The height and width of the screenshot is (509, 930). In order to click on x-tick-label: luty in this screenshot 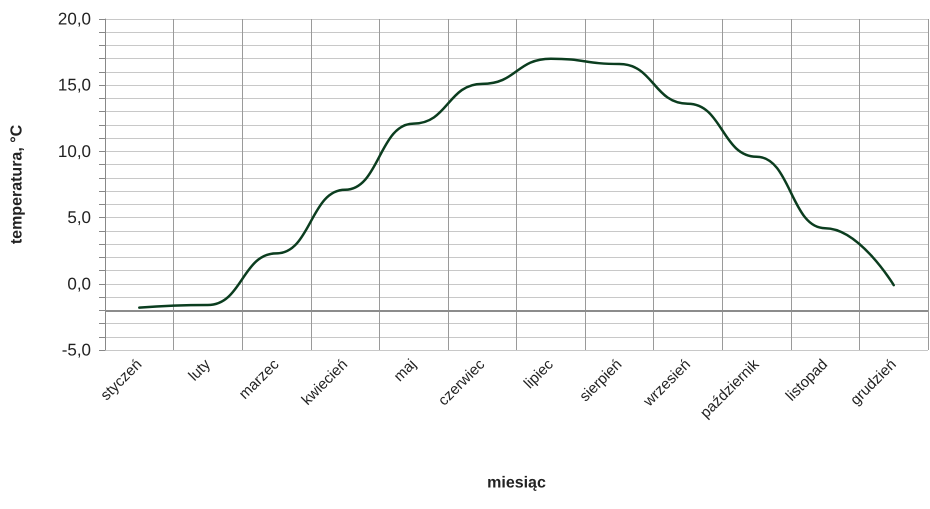, I will do `click(199, 370)`.